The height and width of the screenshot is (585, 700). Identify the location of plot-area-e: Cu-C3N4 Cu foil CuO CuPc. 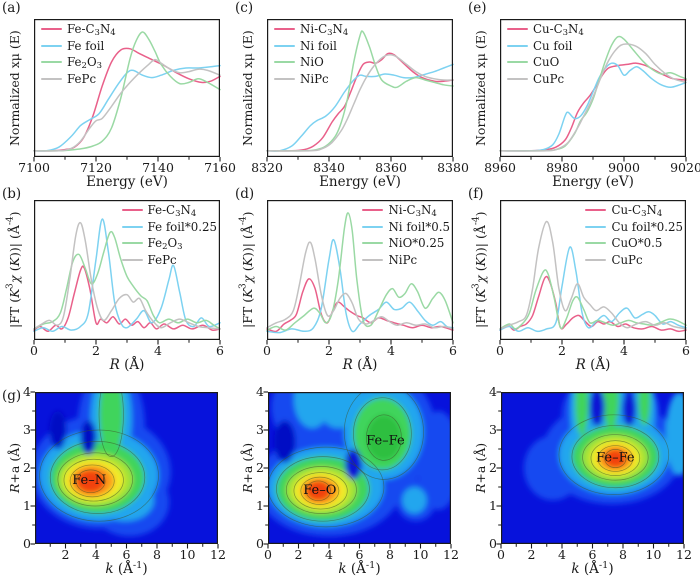
(593, 90).